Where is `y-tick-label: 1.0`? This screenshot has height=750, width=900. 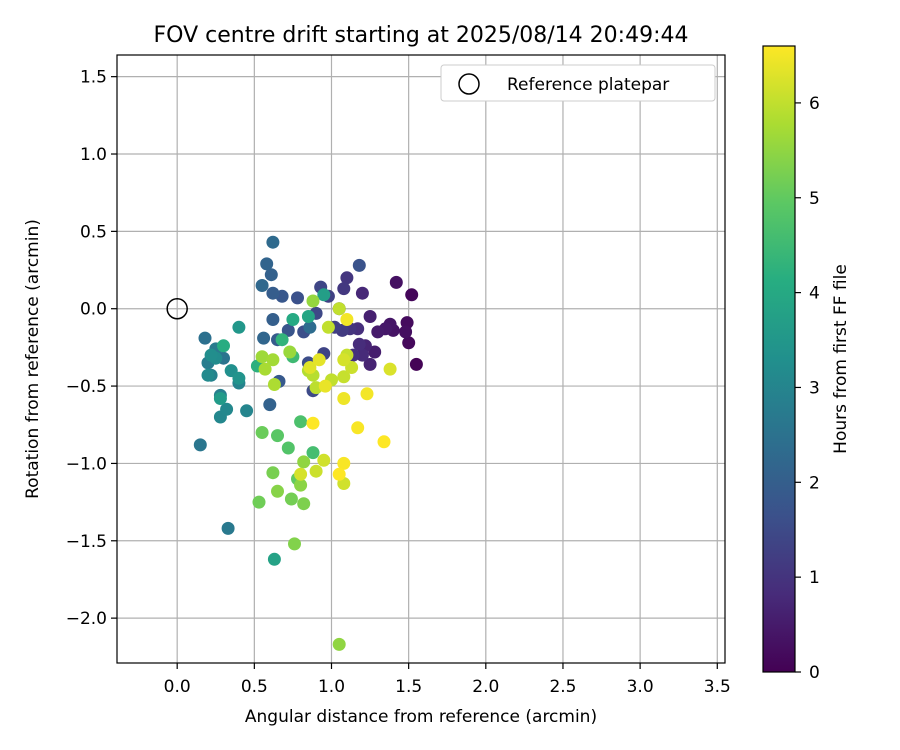
y-tick-label: 1.0 is located at coordinates (93, 155).